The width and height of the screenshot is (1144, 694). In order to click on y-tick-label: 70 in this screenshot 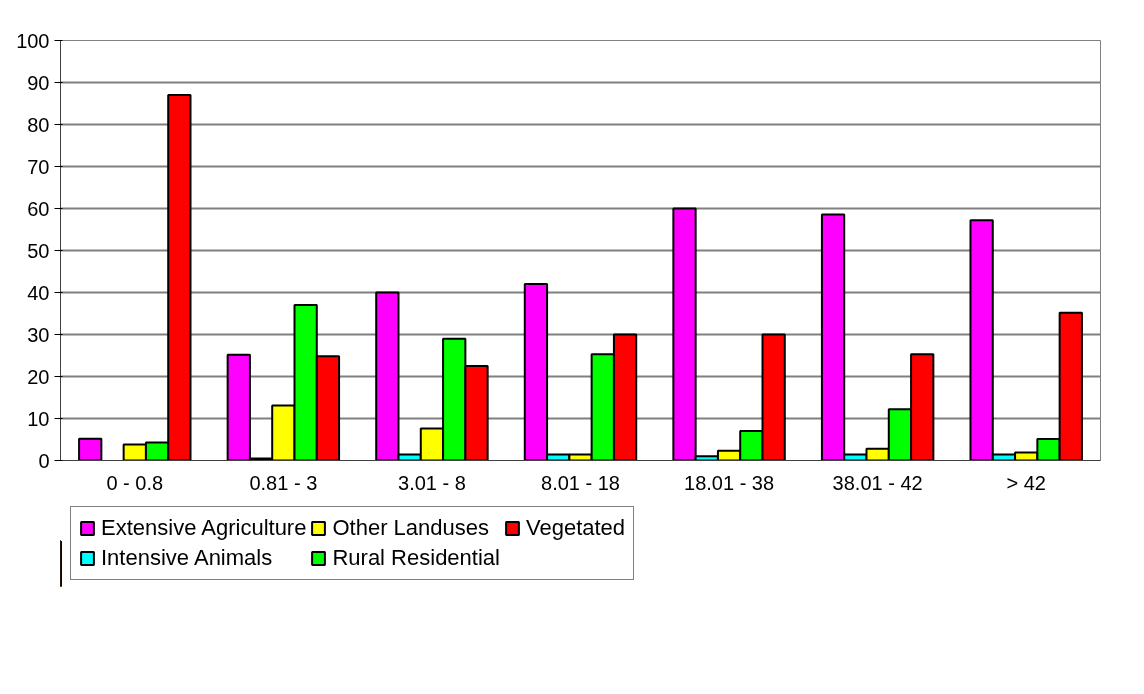, I will do `click(38, 166)`.